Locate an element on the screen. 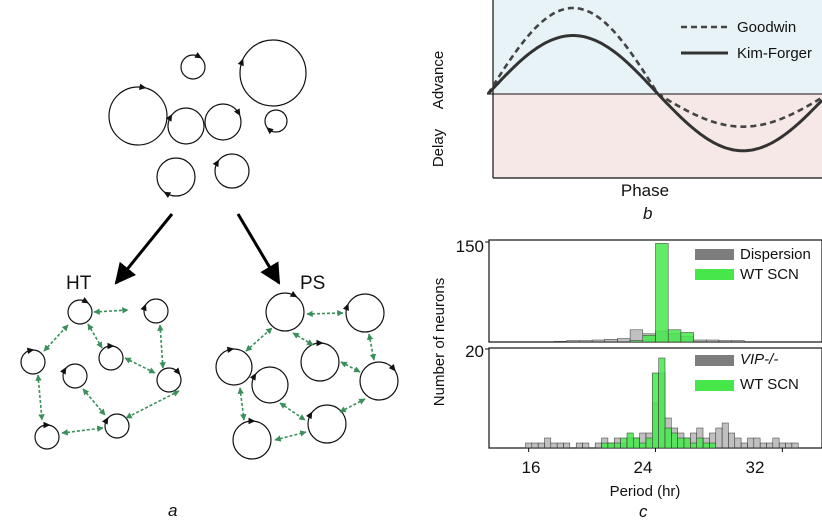 The image size is (822, 524). caption-c: c is located at coordinates (643, 511).